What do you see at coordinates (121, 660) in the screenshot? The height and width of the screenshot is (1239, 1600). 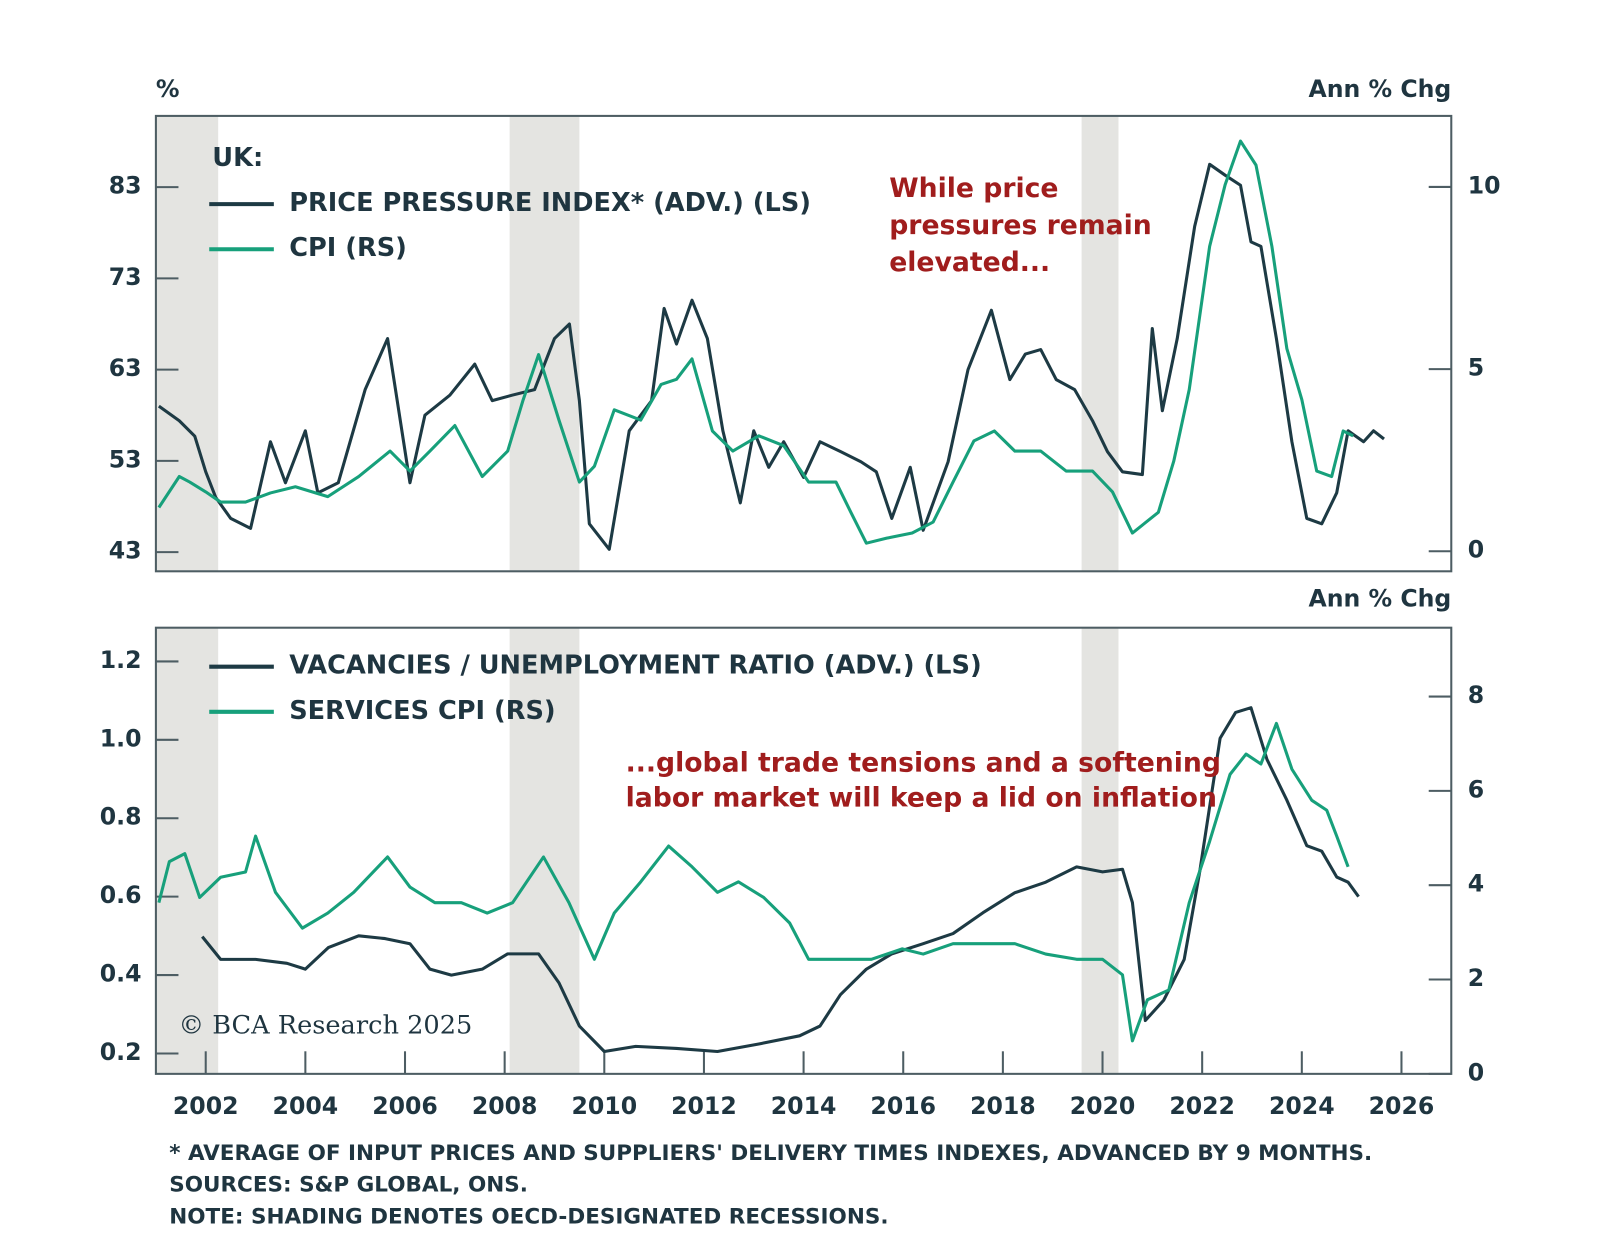 I see `y-tick-label: 1.2` at bounding box center [121, 660].